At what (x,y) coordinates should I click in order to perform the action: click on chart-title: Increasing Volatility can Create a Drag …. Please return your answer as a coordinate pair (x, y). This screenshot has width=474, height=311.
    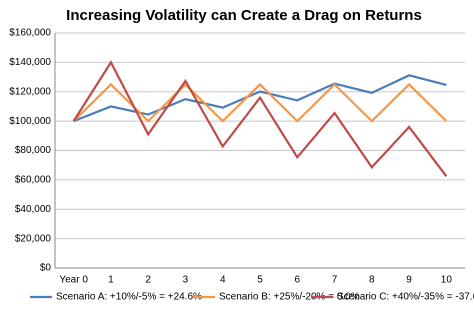
    Looking at the image, I should click on (244, 15).